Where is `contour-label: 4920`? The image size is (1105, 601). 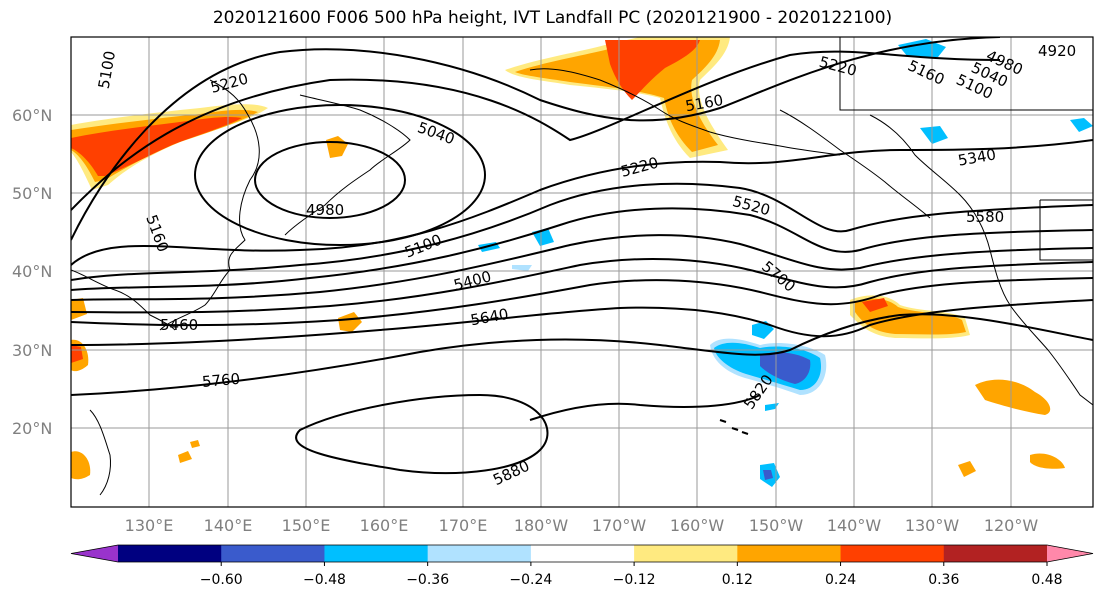 contour-label: 4920 is located at coordinates (1057, 51).